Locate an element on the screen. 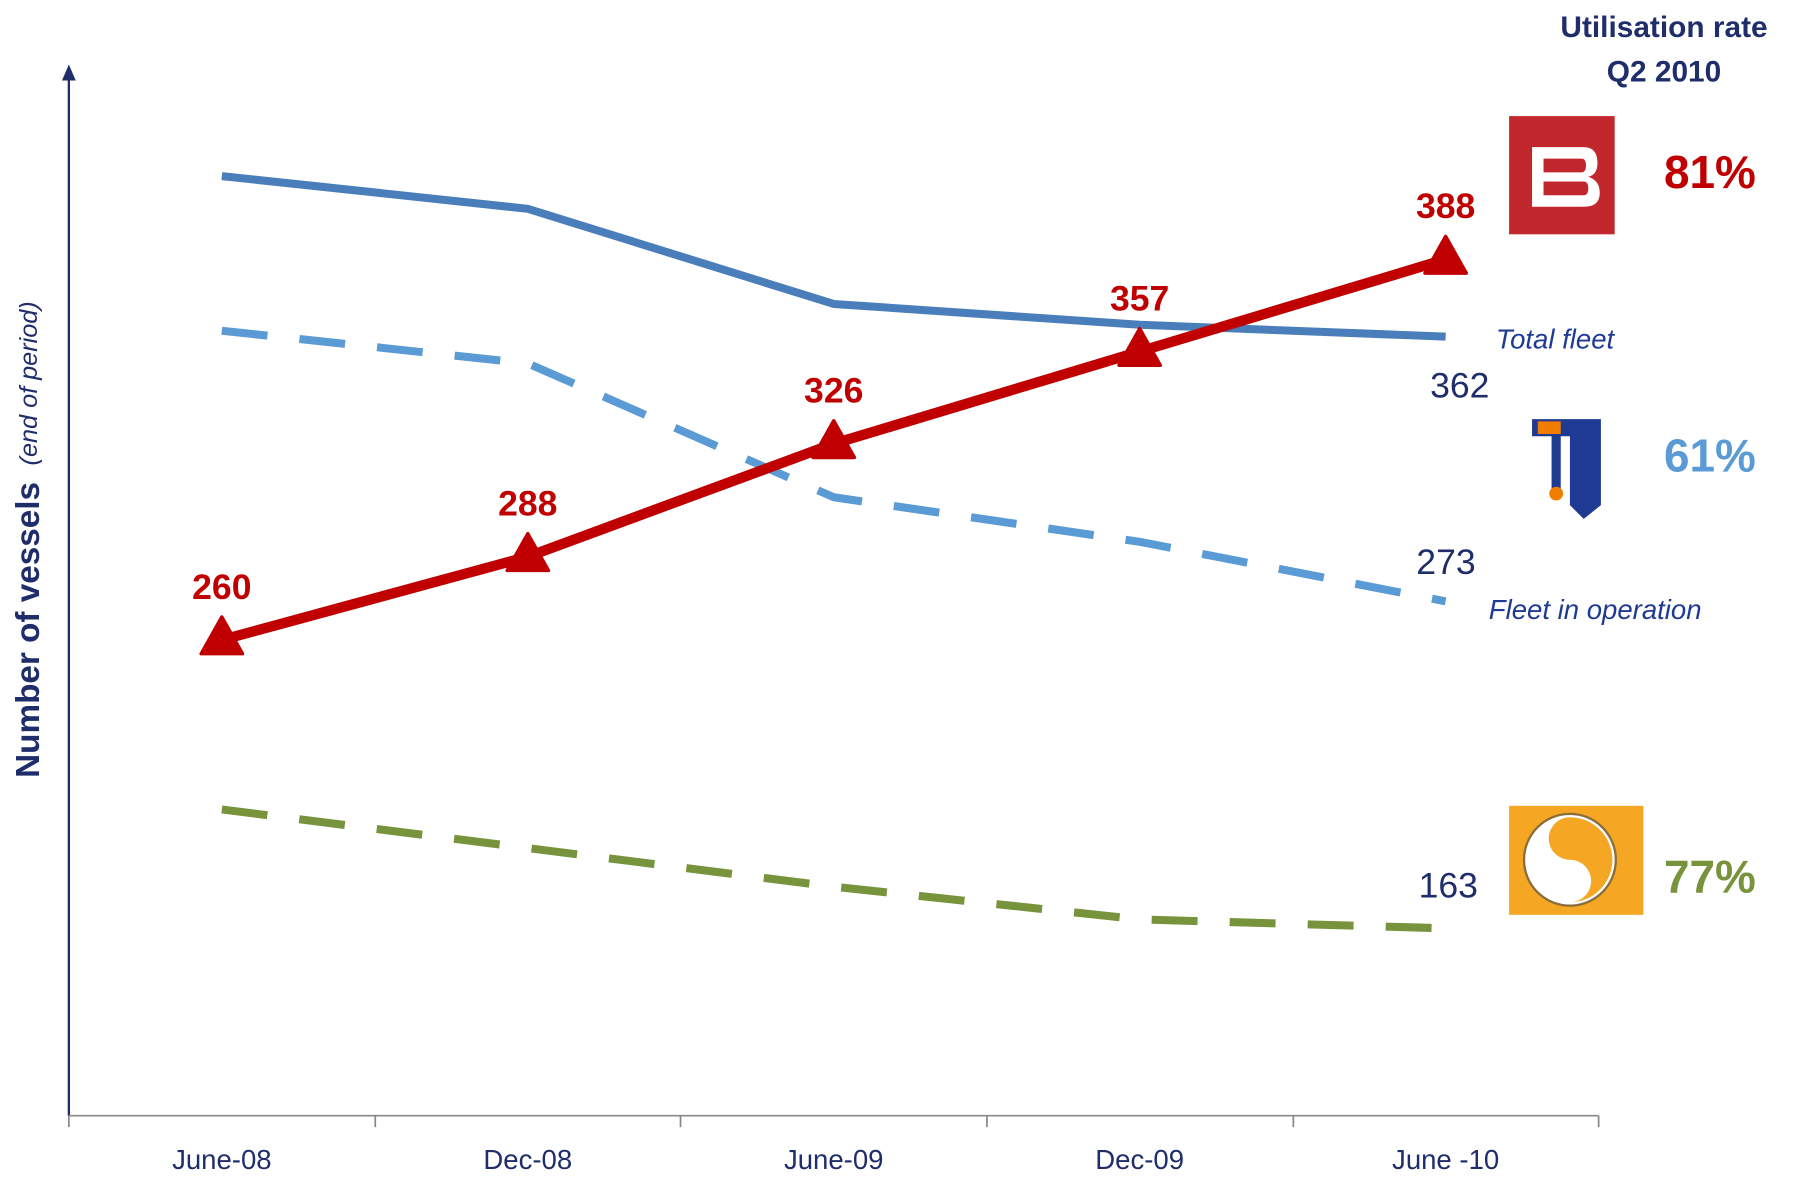  x-tick-label: Dec-09 is located at coordinates (1139, 1159).